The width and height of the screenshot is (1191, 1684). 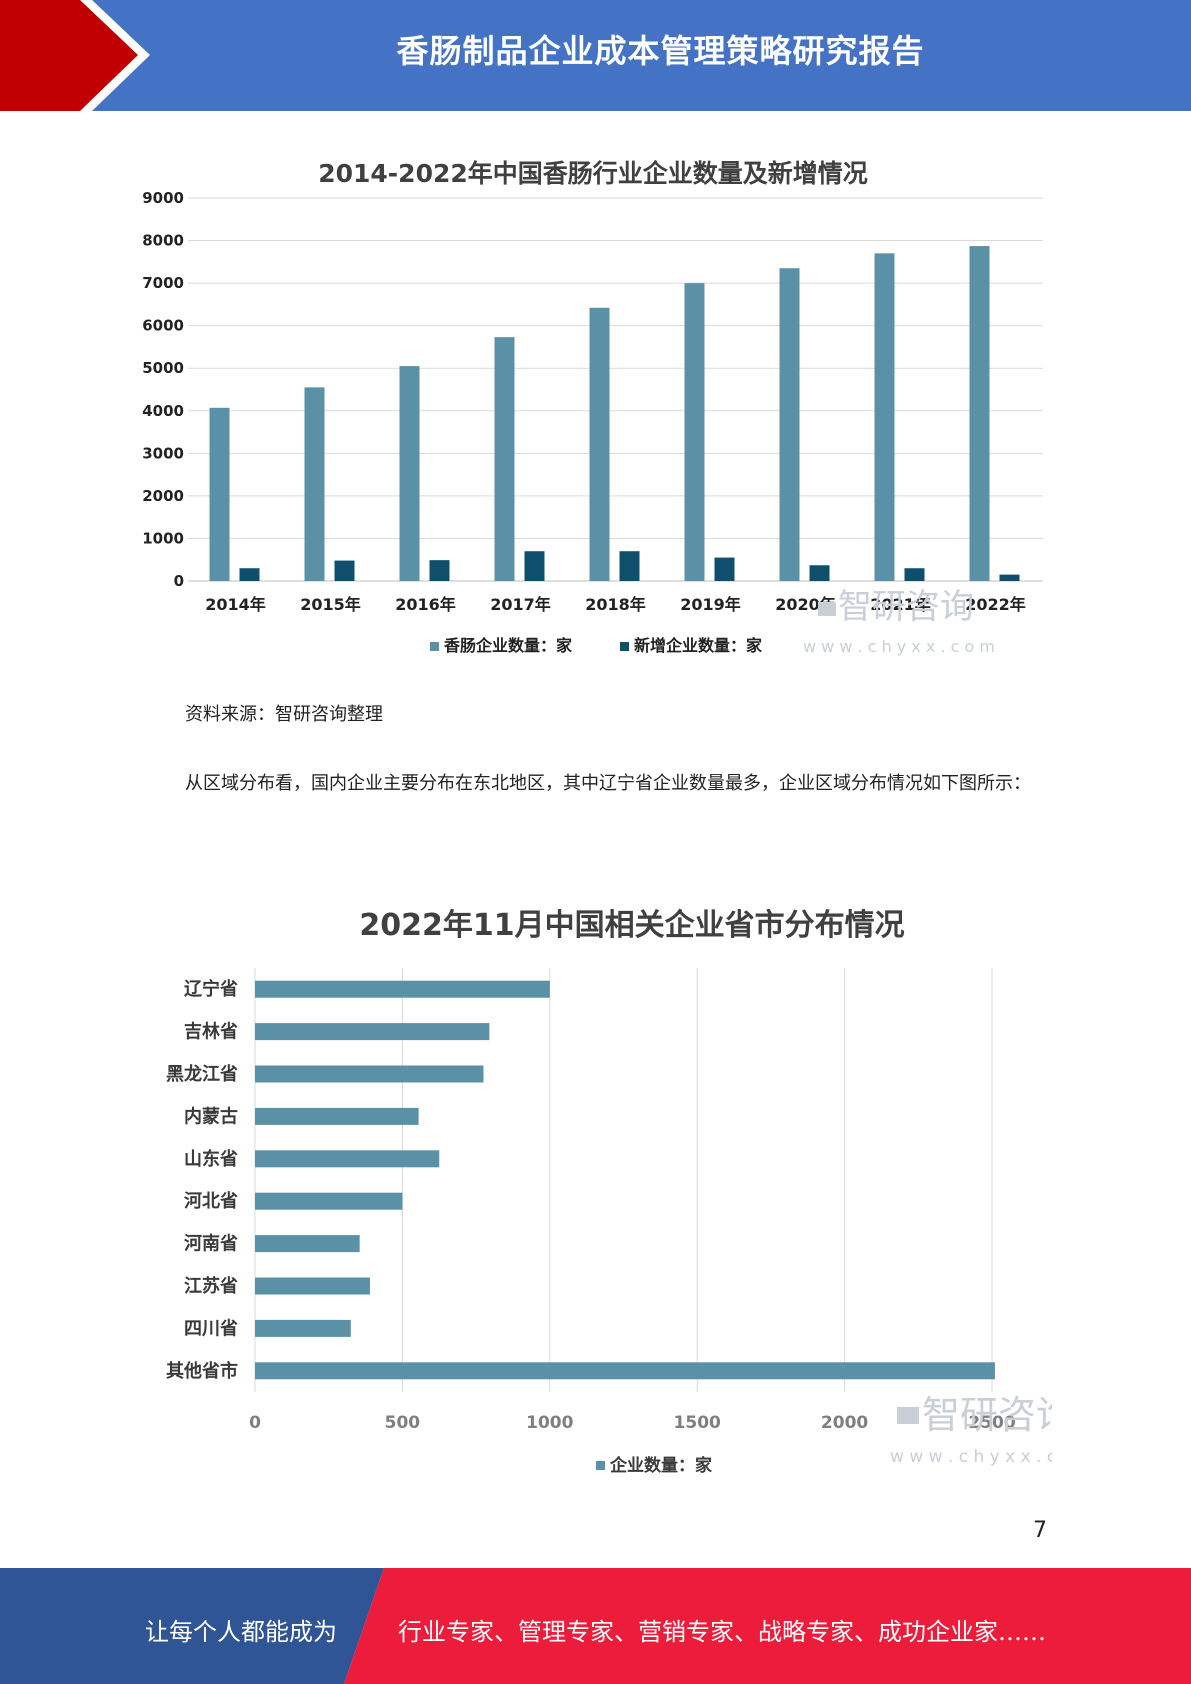 What do you see at coordinates (710, 604) in the screenshot?
I see `chart1-x-tick-label: 2019年` at bounding box center [710, 604].